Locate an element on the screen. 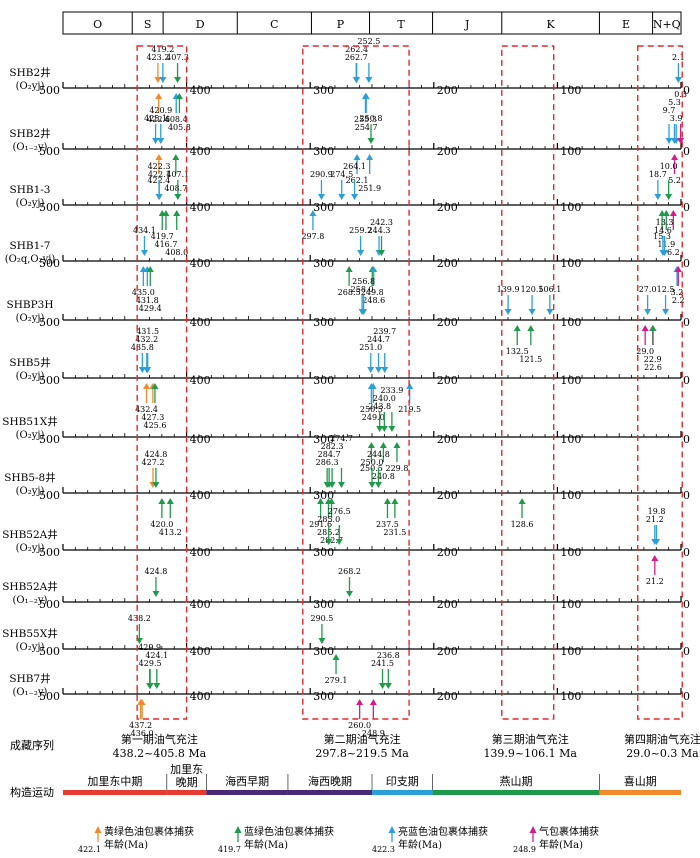 Image resolution: width=700 pixels, height=858 pixels. inclusion-age-marker: 241.5 is located at coordinates (382, 674).